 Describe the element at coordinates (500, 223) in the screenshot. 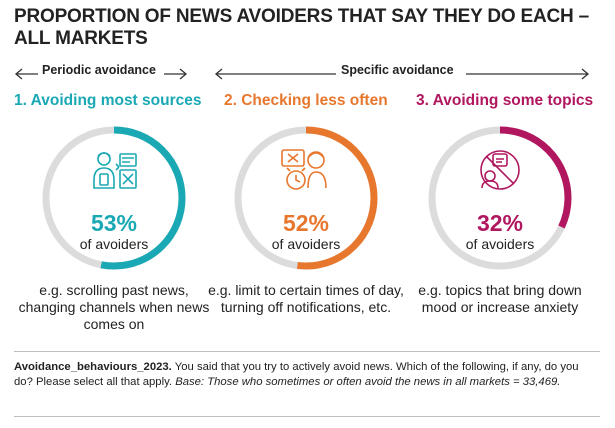

I see `percent-label: 32%` at that location.